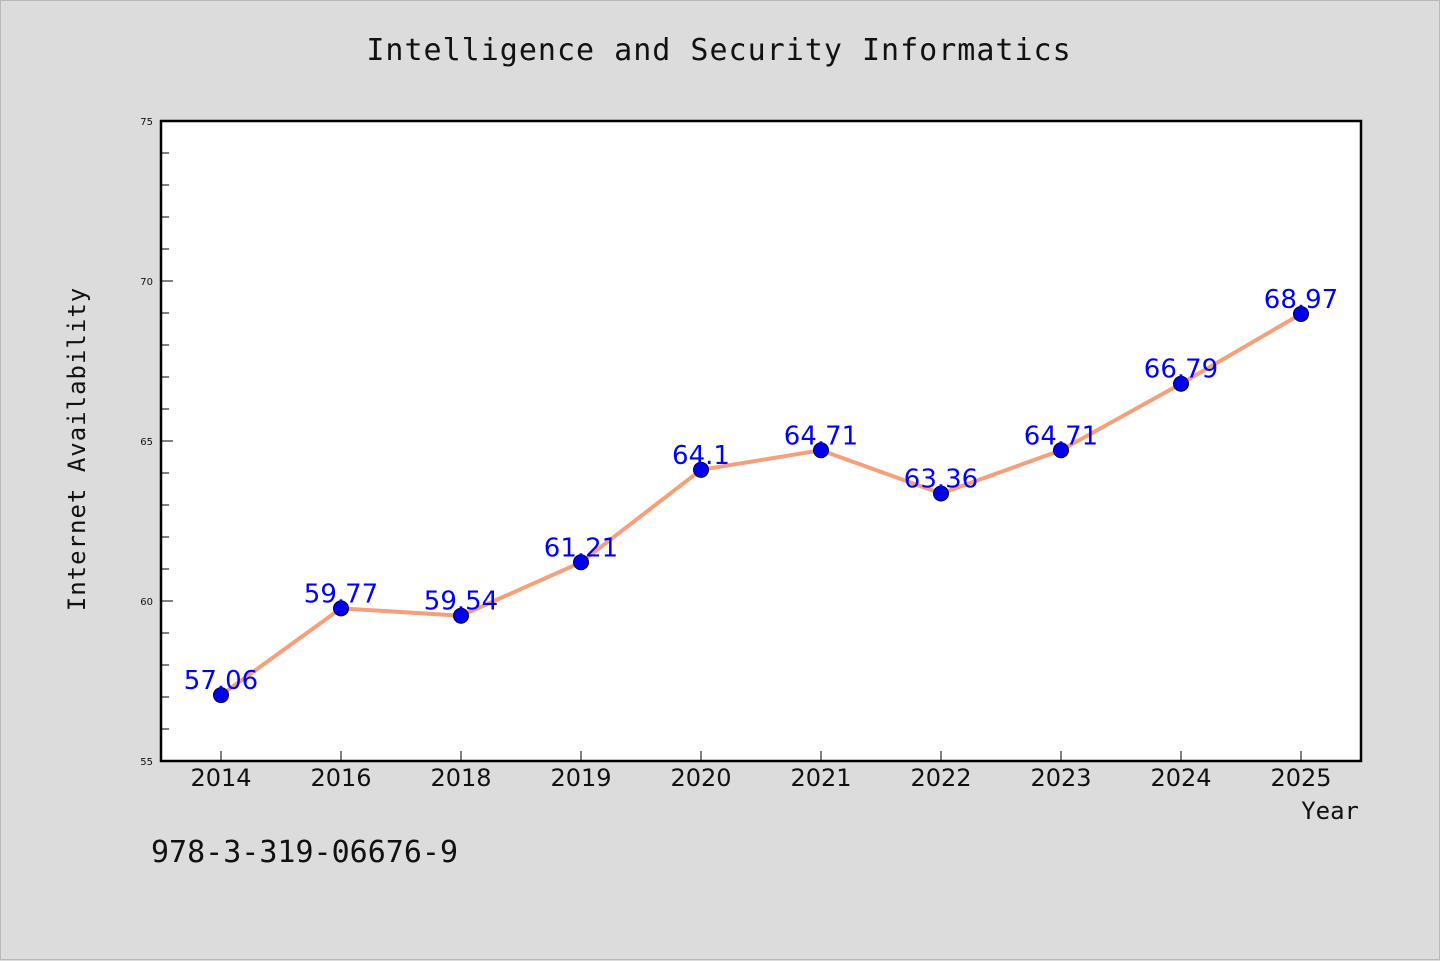 The width and height of the screenshot is (1440, 961). I want to click on x-tick-label: 2020, so click(700, 778).